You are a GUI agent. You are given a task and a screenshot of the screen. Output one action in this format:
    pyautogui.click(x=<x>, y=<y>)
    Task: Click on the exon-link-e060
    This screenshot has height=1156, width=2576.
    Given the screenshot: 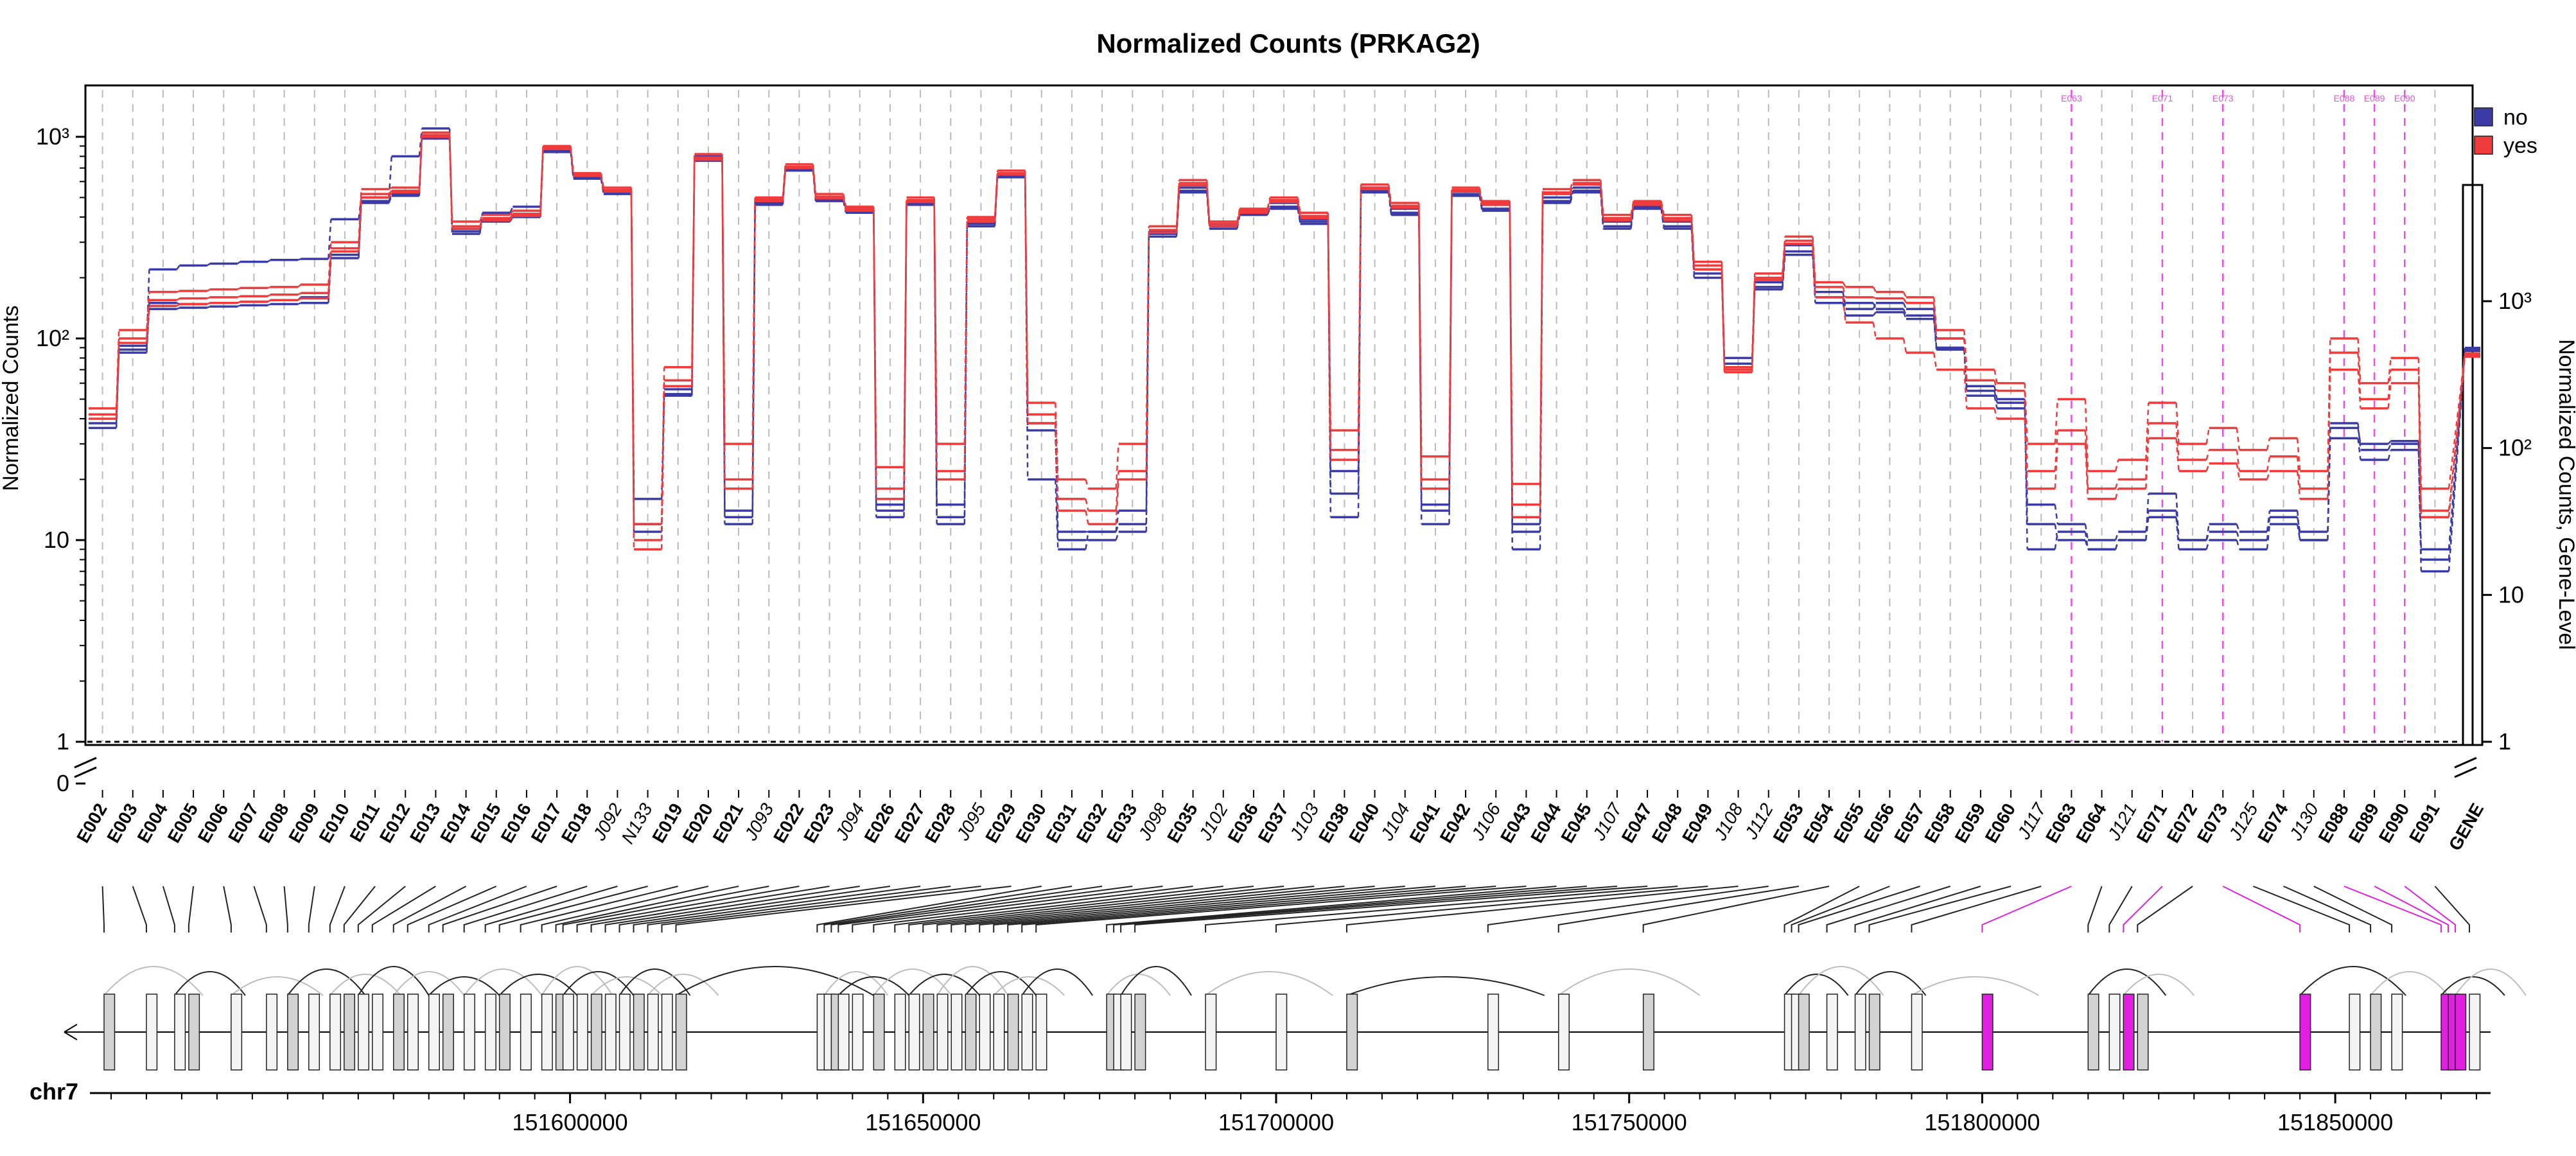 What is the action you would take?
    pyautogui.click(x=1939, y=910)
    